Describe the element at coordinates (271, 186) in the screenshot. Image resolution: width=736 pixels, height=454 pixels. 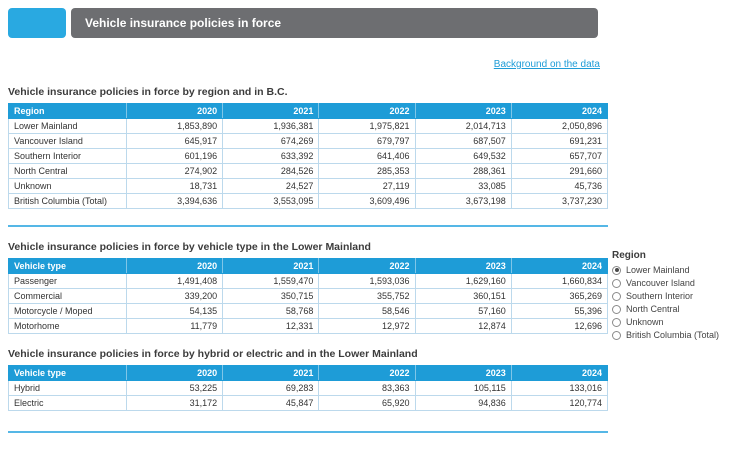
I see `value-cell: 24,527` at that location.